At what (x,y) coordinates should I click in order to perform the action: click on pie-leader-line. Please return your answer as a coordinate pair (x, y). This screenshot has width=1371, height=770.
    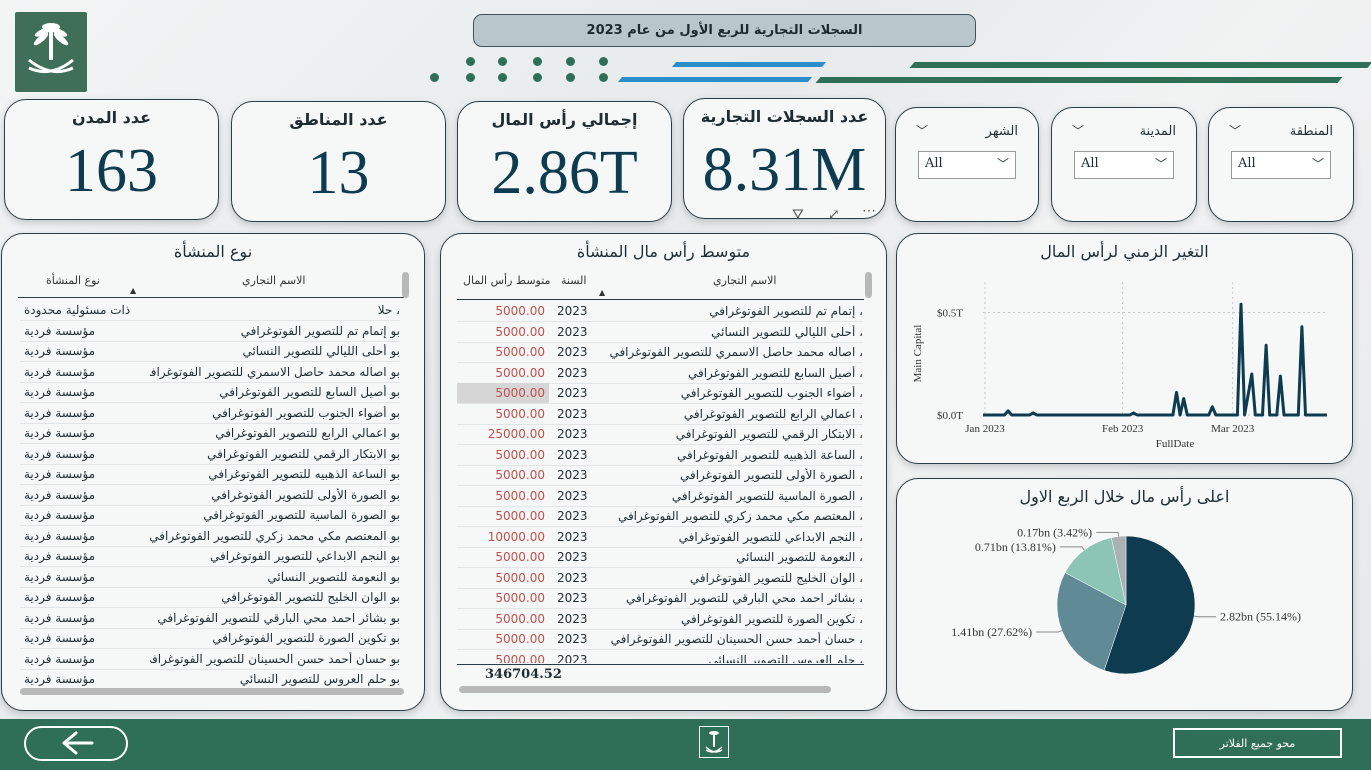
    Looking at the image, I should click on (1205, 616).